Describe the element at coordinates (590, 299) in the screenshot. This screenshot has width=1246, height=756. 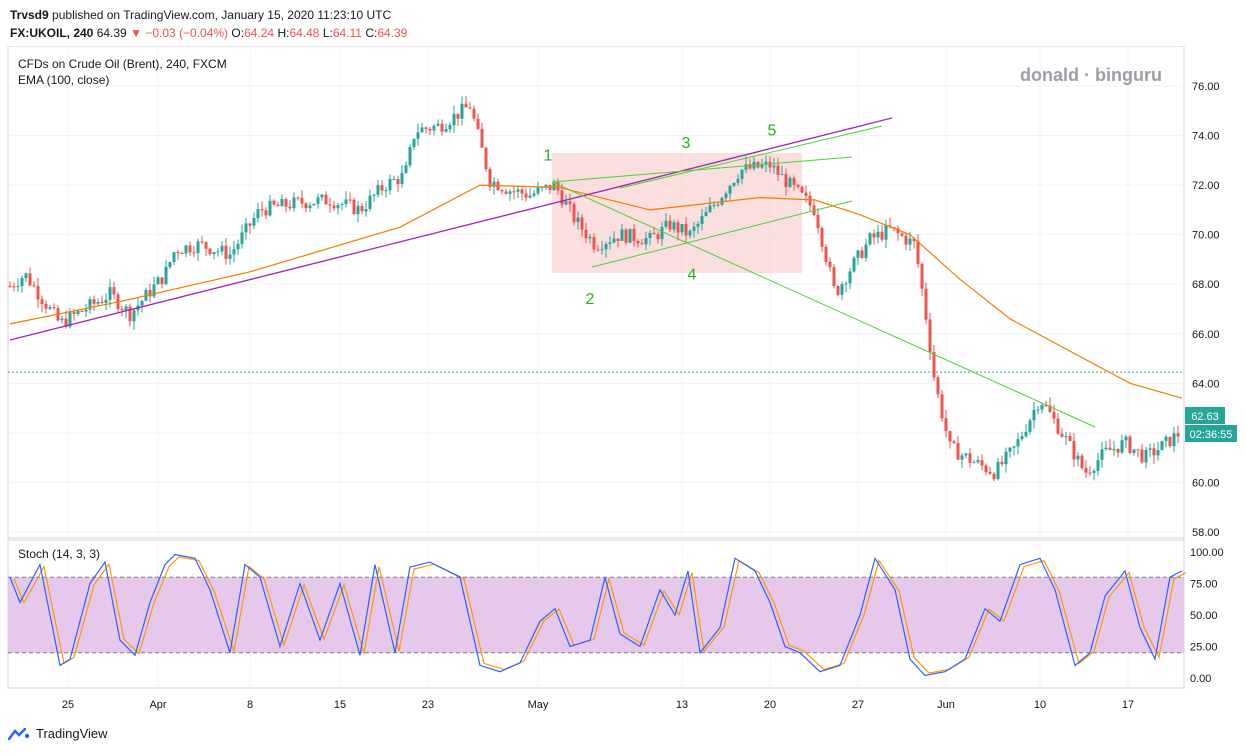
I see `wave-label: 2` at that location.